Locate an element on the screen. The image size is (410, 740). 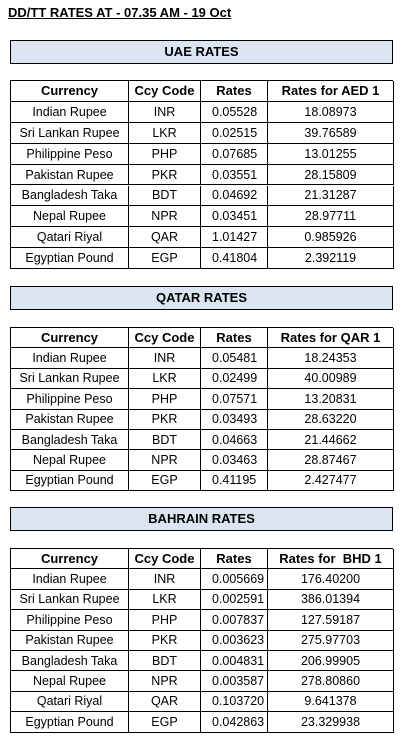
table-cell: 2.427477 is located at coordinates (331, 481).